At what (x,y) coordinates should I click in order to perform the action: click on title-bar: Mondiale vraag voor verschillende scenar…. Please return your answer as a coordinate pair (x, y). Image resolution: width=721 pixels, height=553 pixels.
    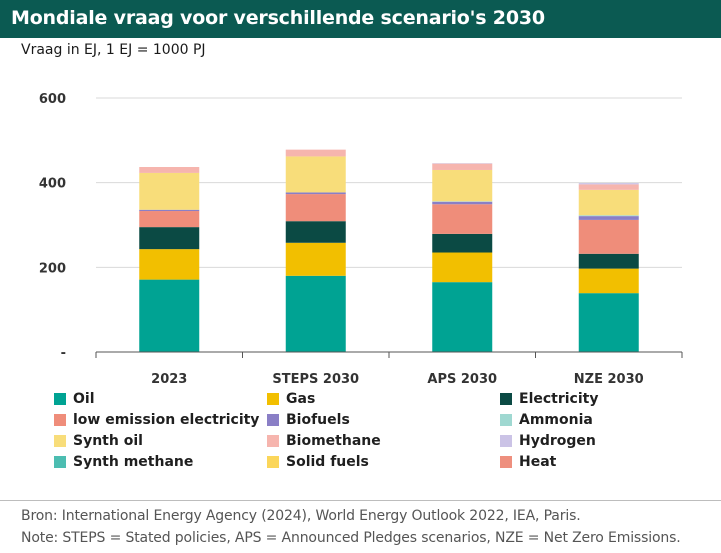
    Looking at the image, I should click on (360, 19).